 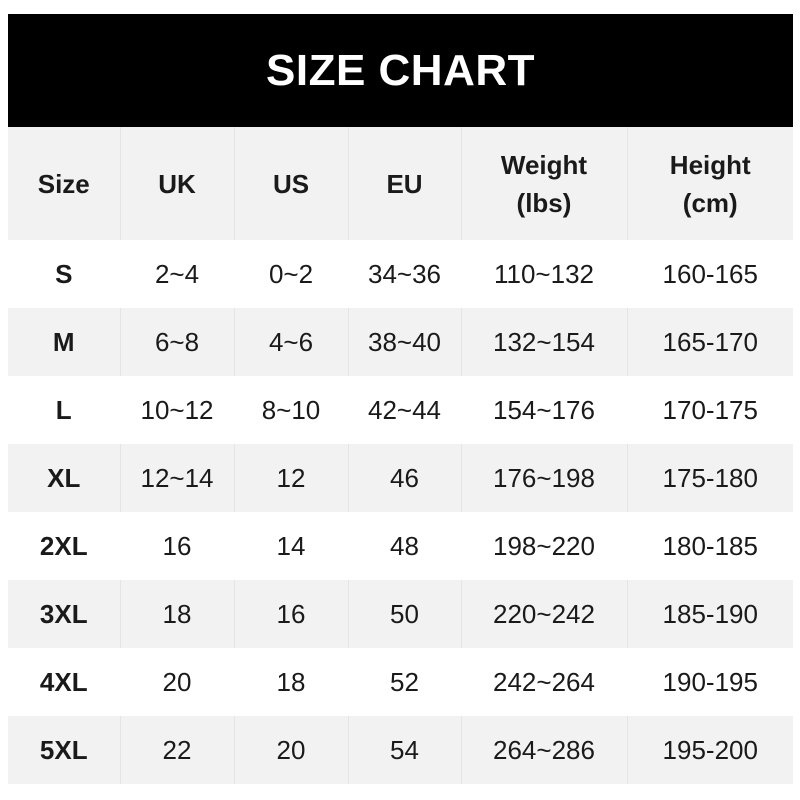 I want to click on cell-weight: 176~198, so click(x=544, y=478).